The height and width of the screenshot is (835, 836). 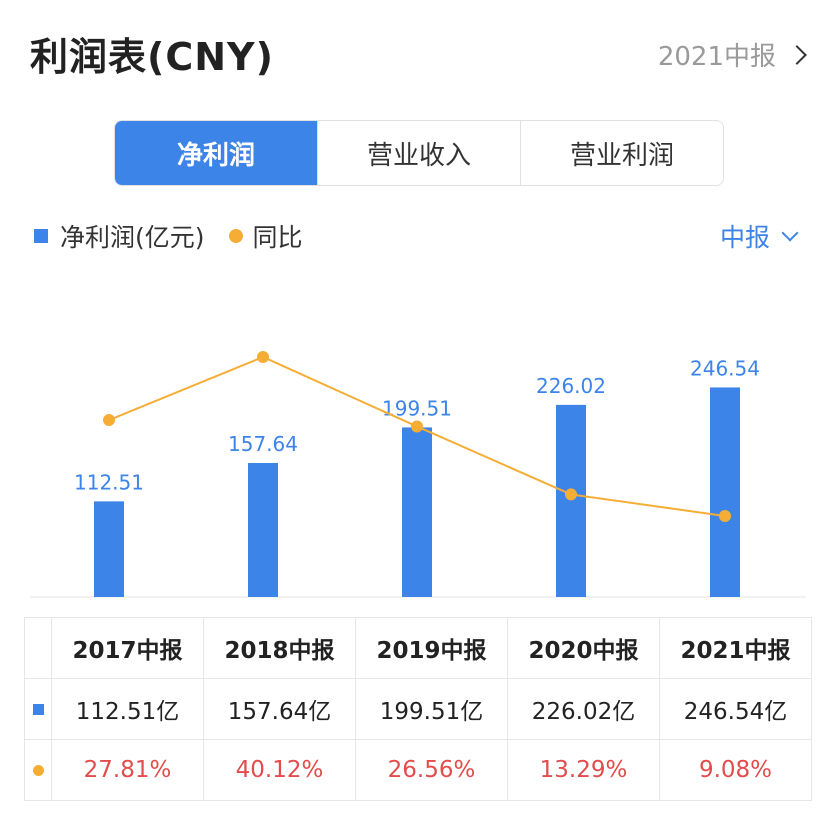 What do you see at coordinates (725, 368) in the screenshot?
I see `bar-value-label: 246.54` at bounding box center [725, 368].